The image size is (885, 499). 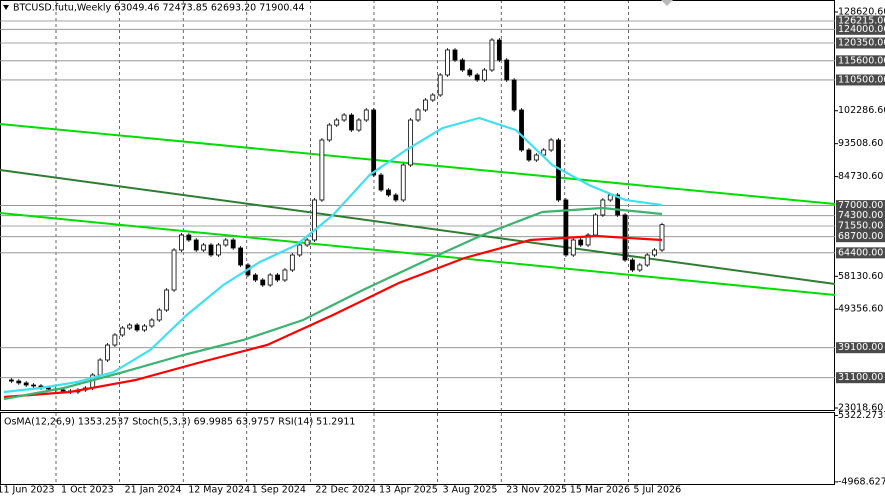 What do you see at coordinates (417, 448) in the screenshot?
I see `indicator-panel-frame` at bounding box center [417, 448].